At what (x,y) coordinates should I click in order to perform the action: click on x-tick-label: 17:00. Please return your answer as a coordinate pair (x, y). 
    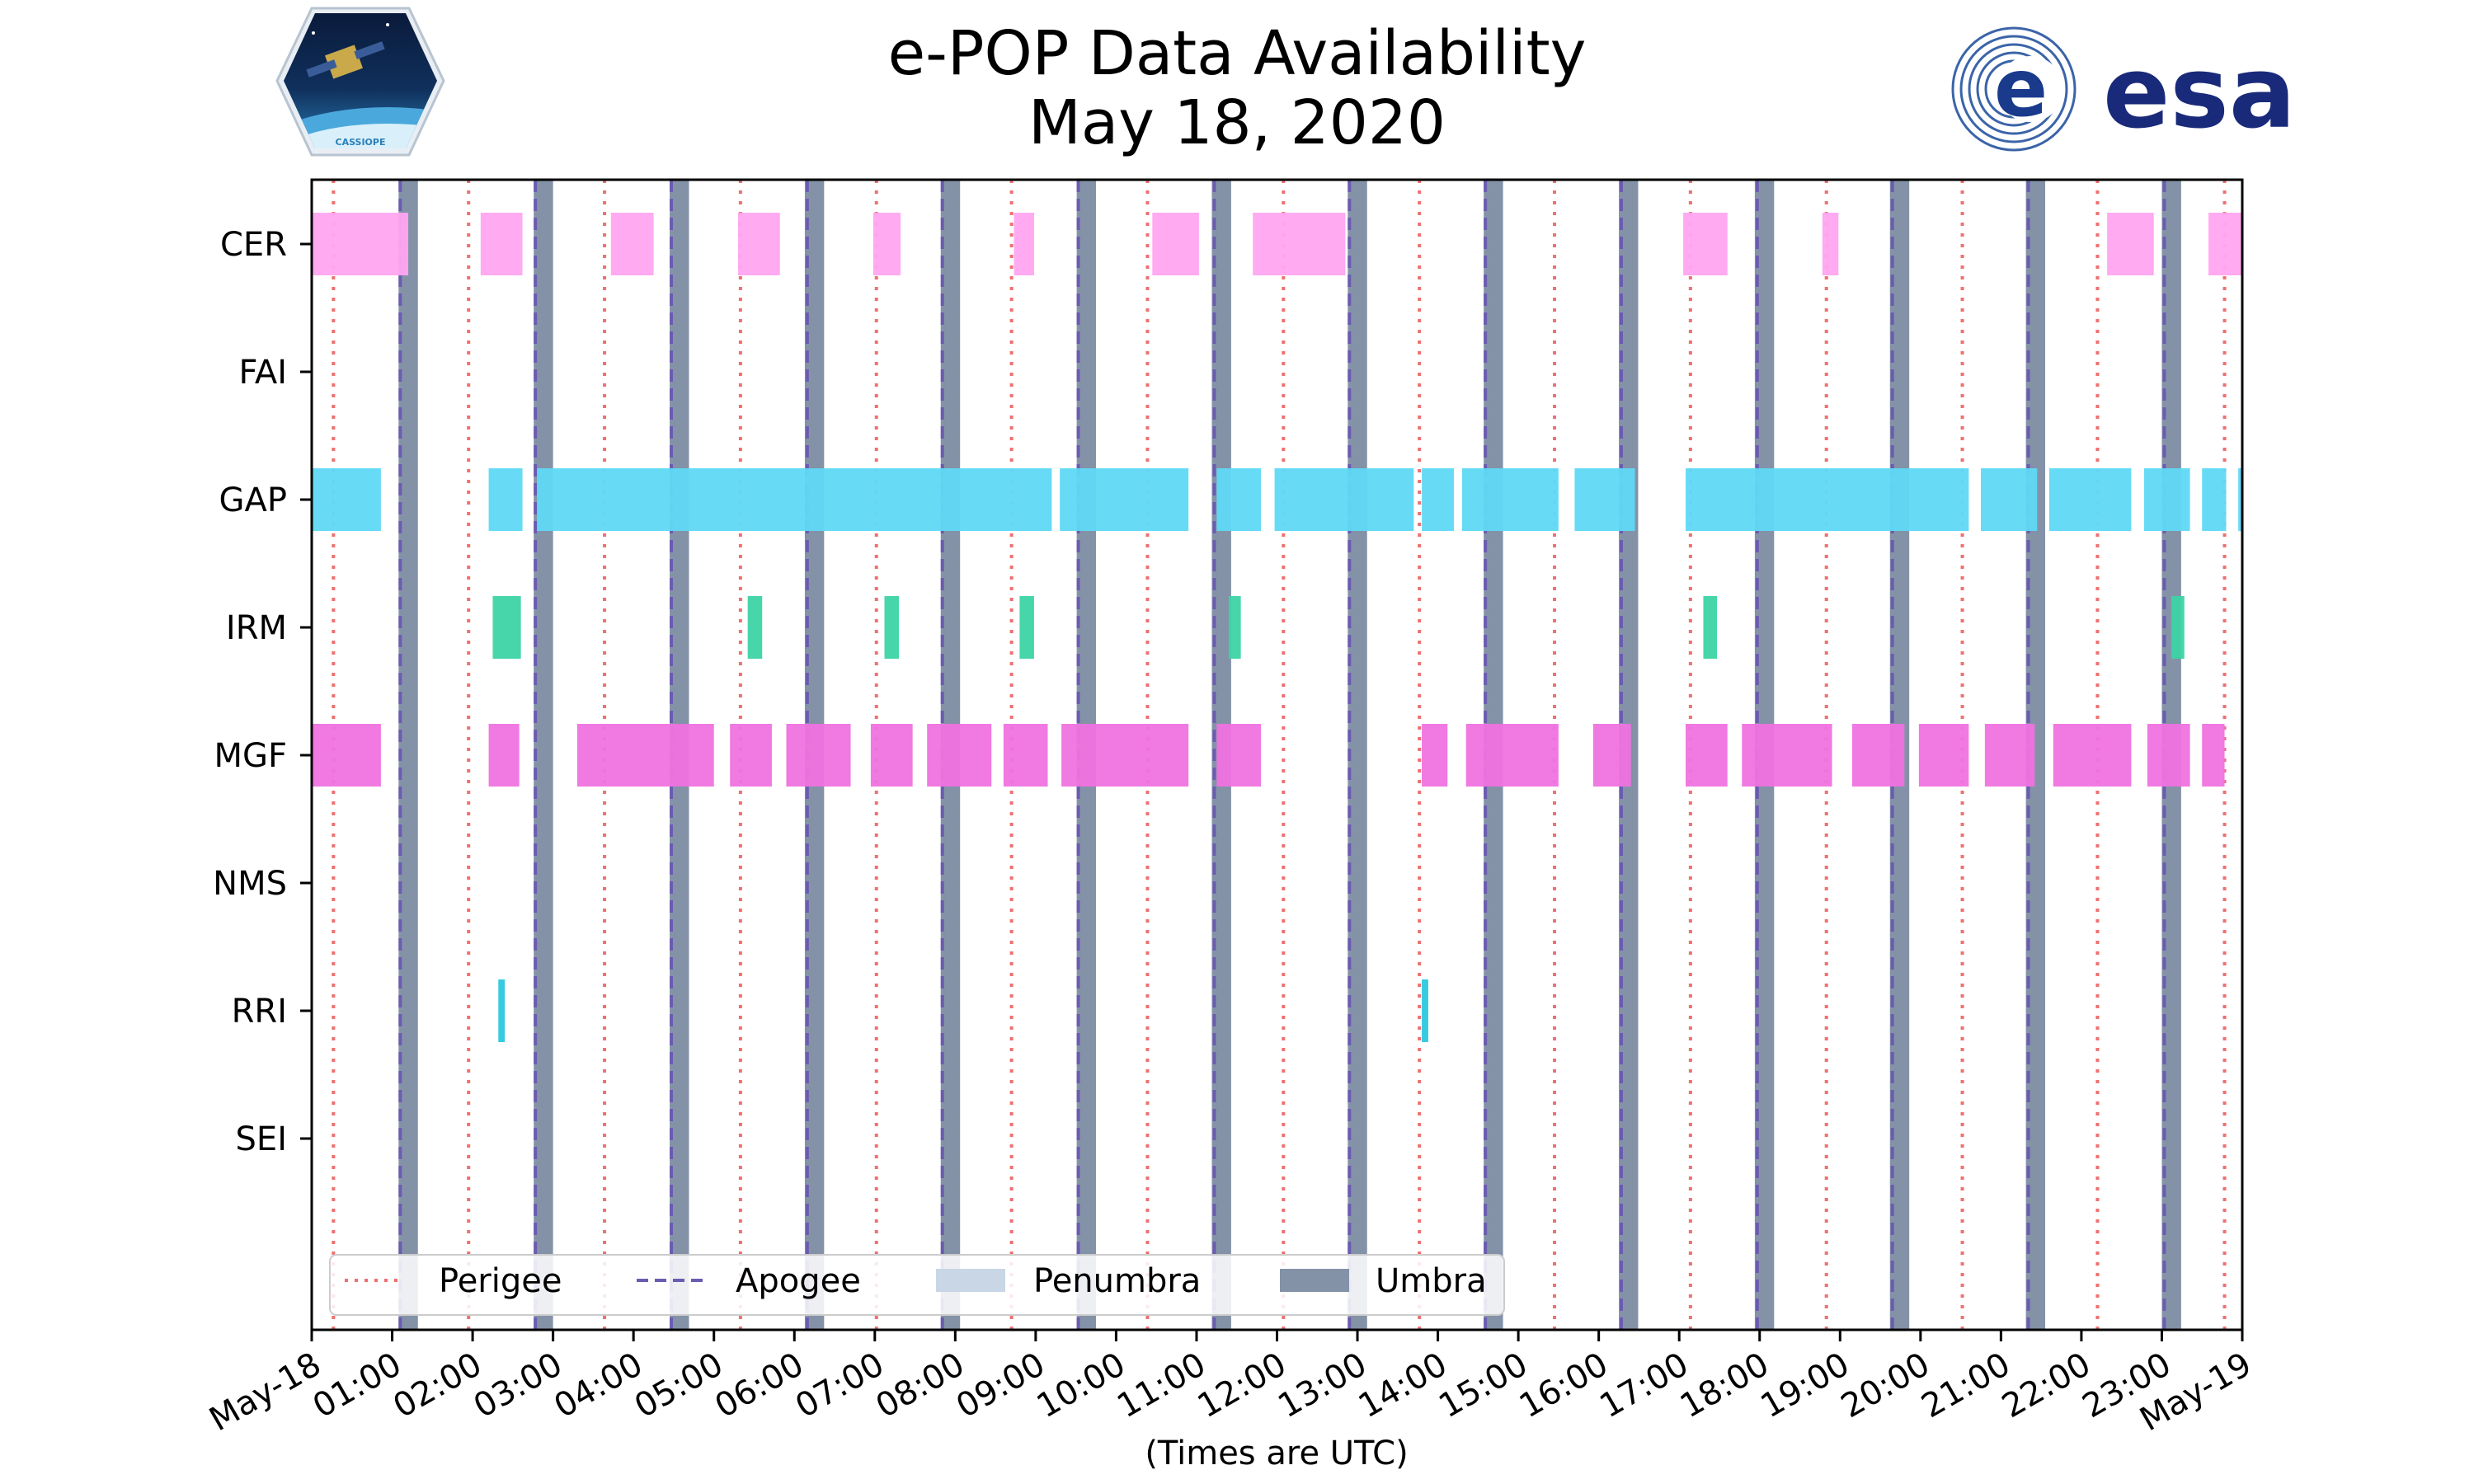
    Looking at the image, I should click on (1644, 1385).